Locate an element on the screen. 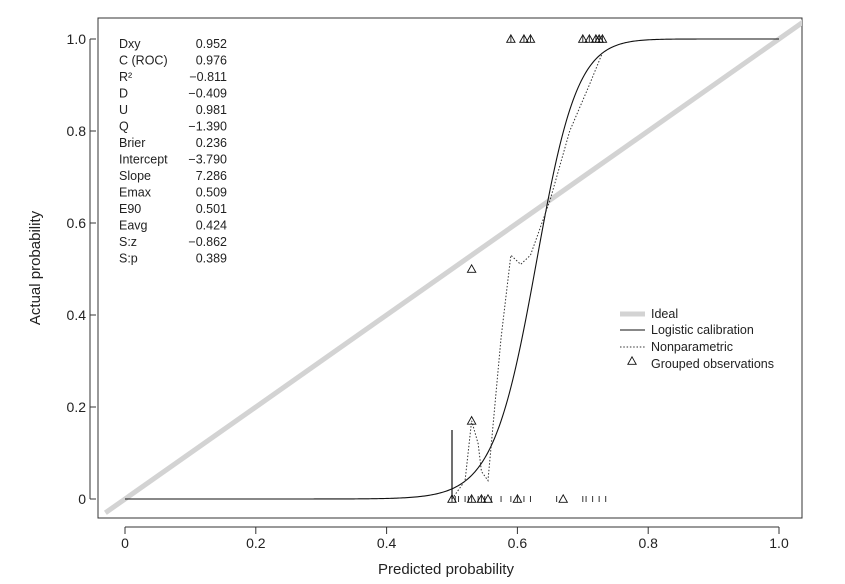 This screenshot has height=584, width=845. y-axis: 0 0.2 0.4 0.6 0.8 1.0 is located at coordinates (81, 269).